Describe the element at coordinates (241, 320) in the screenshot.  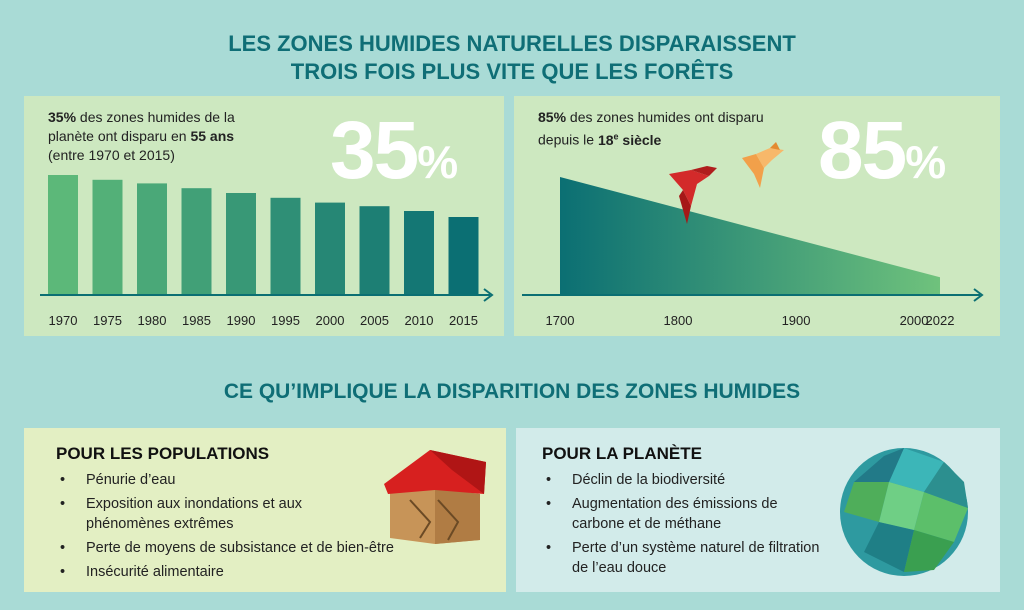
I see `tick-label-1990: 1990` at that location.